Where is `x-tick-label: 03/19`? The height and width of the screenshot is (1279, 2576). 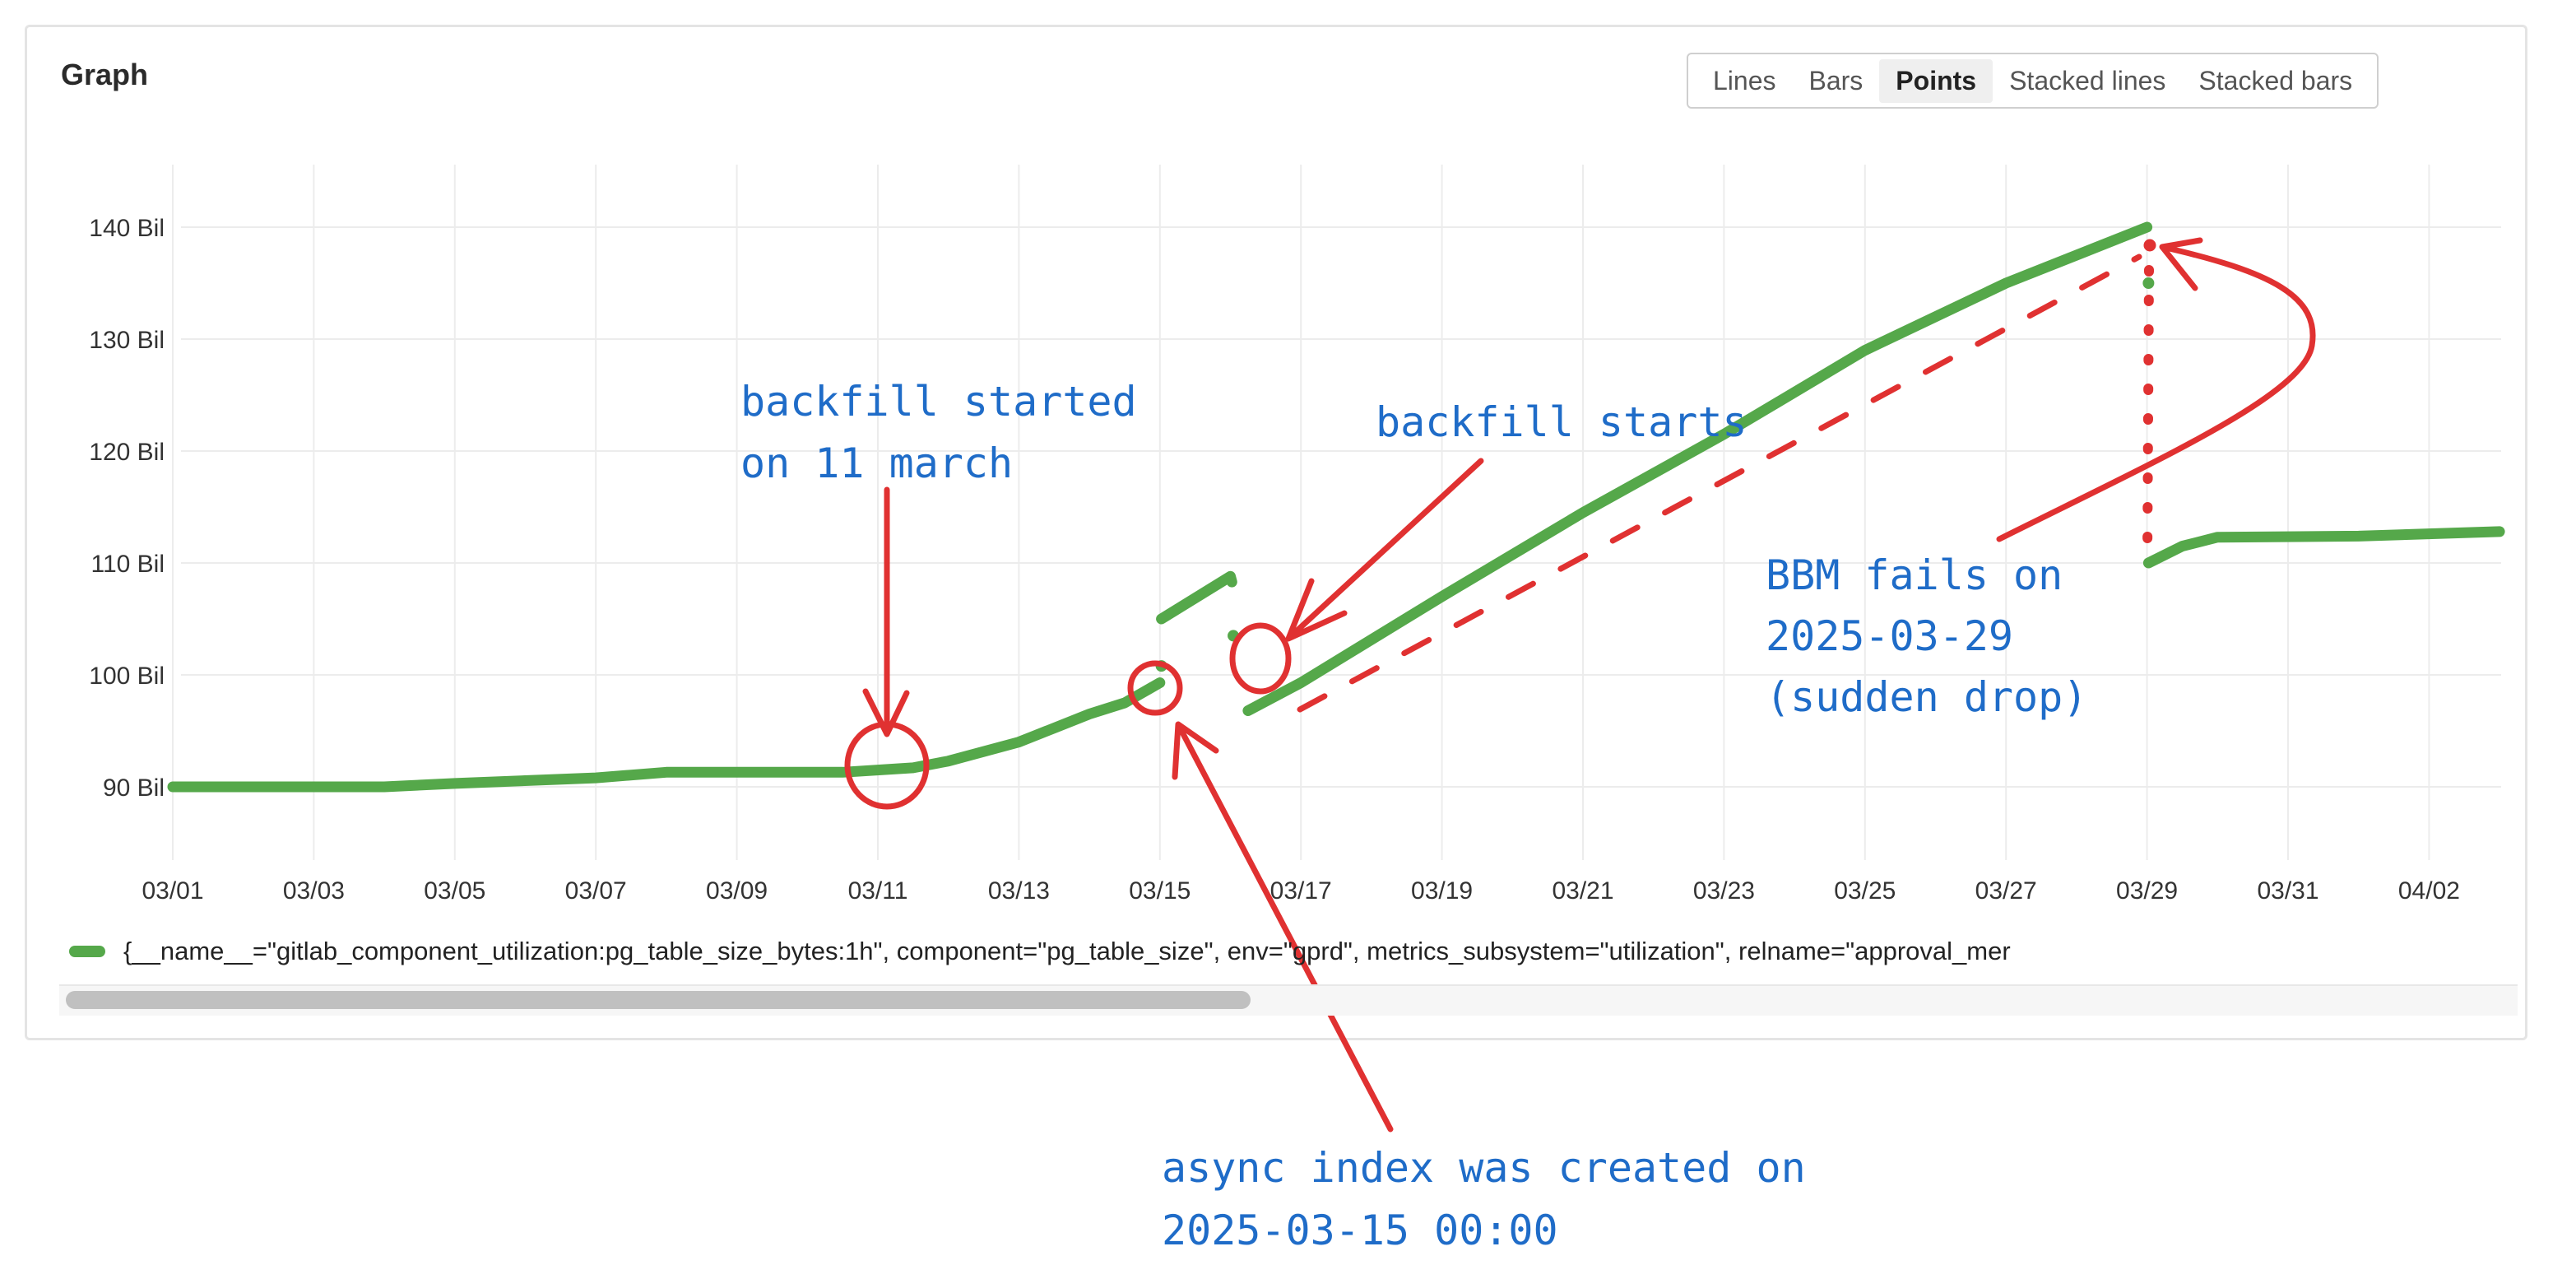 x-tick-label: 03/19 is located at coordinates (1442, 891).